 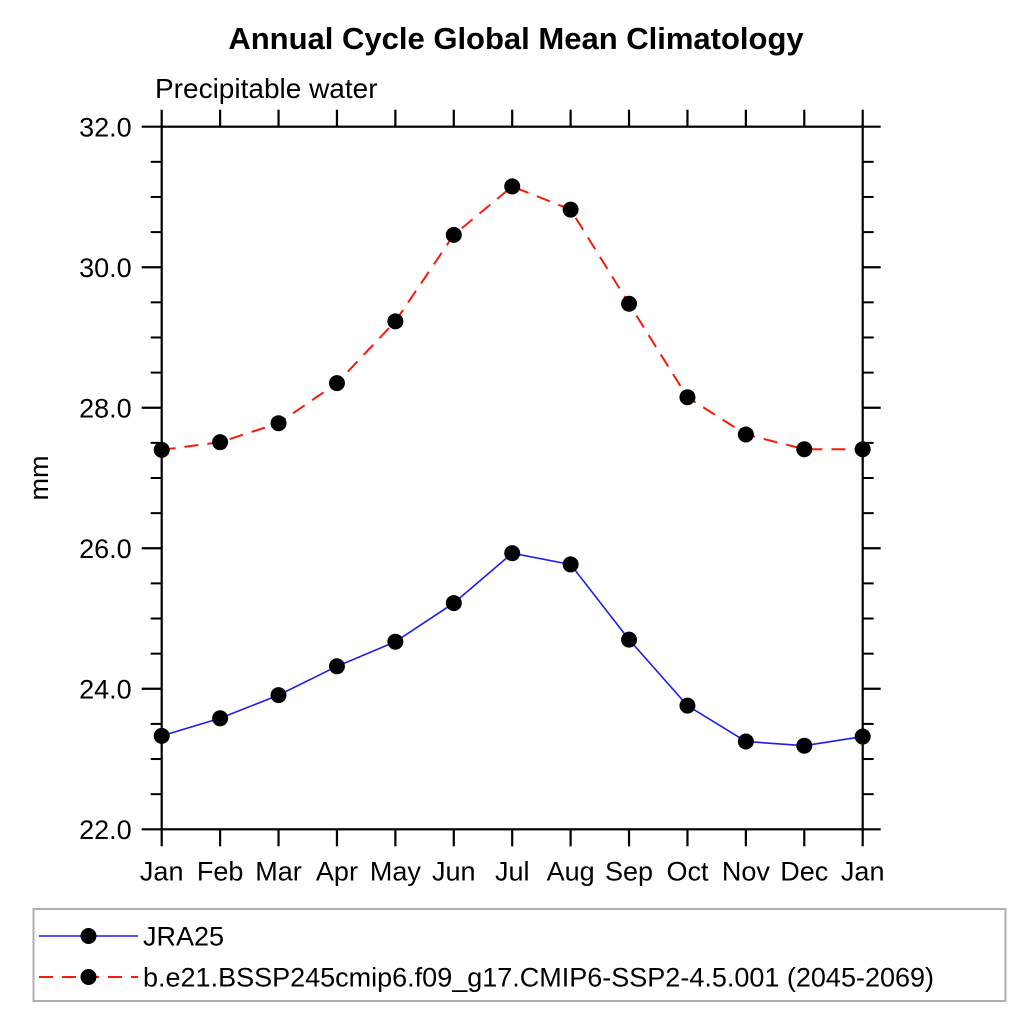 What do you see at coordinates (105, 549) in the screenshot?
I see `y-tick-label: 26.0` at bounding box center [105, 549].